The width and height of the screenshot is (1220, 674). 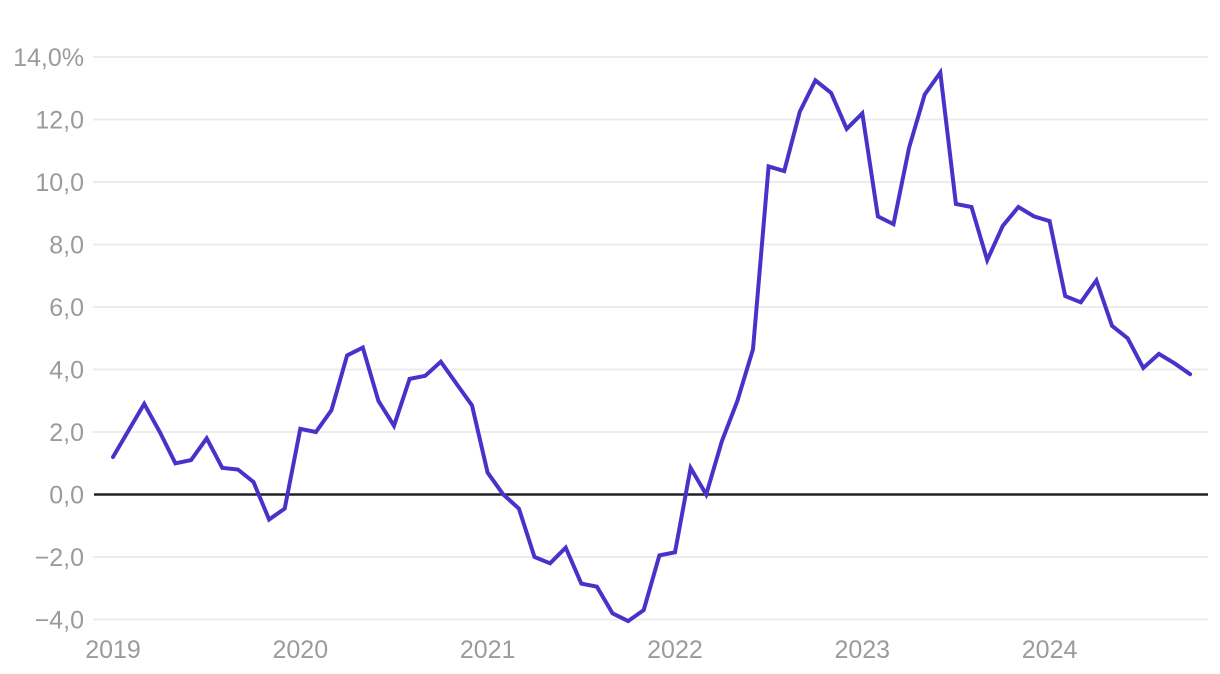 I want to click on y-axis-tick-label: 12,0, so click(x=59, y=120).